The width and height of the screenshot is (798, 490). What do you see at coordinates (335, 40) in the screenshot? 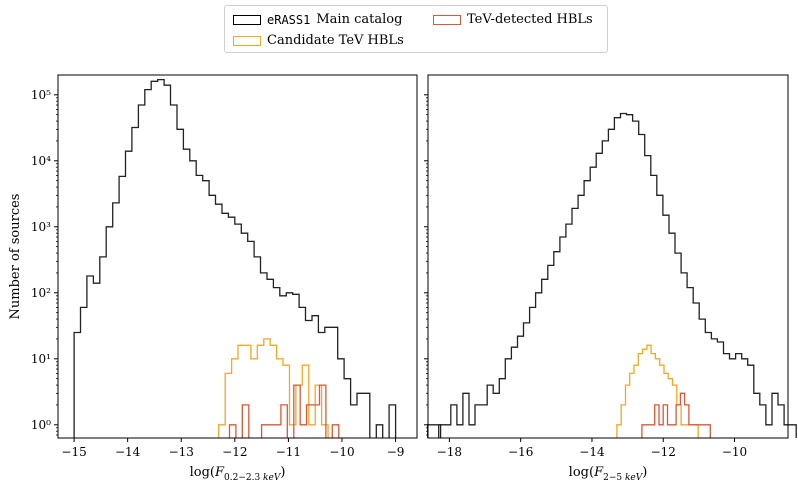
I see `legend-label-candidate: Candidate TeV HBLs` at bounding box center [335, 40].